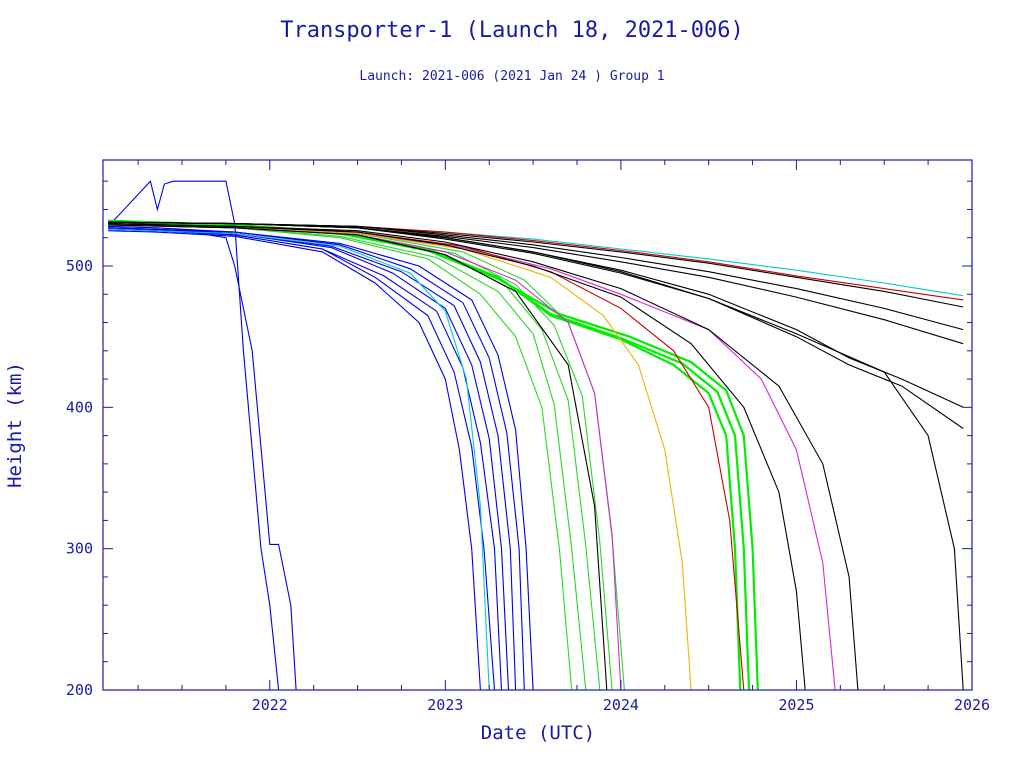 The image size is (1024, 768). Describe the element at coordinates (79, 549) in the screenshot. I see `y-tick-label-1: 300` at that location.